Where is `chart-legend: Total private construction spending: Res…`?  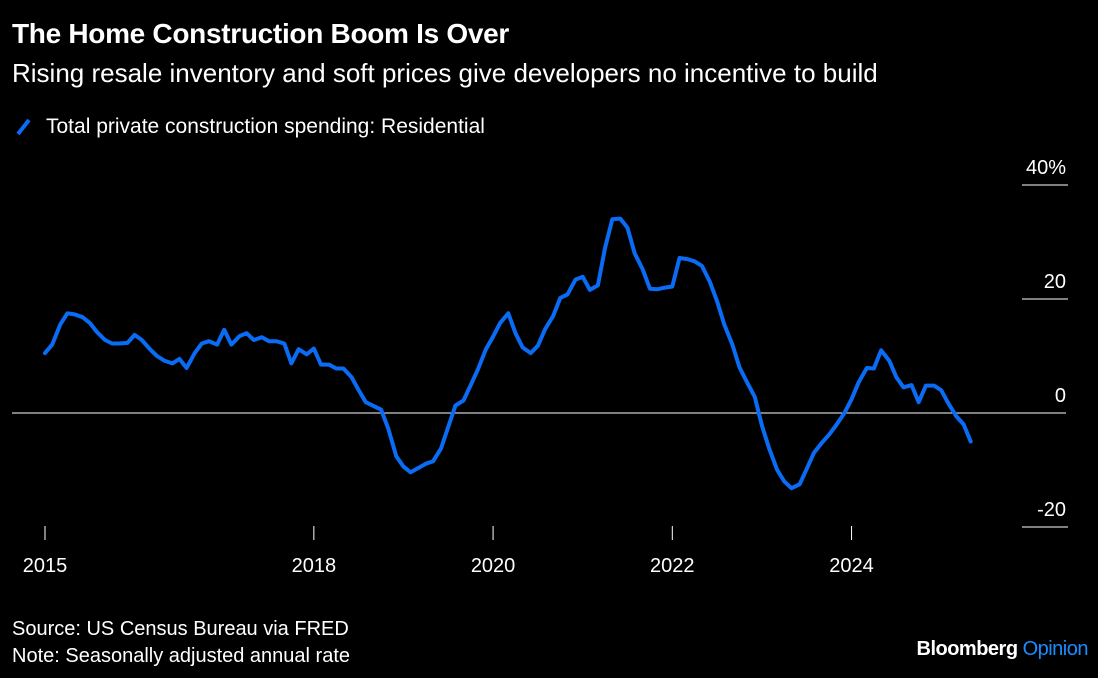
chart-legend: Total private construction spending: Res… is located at coordinates (249, 127).